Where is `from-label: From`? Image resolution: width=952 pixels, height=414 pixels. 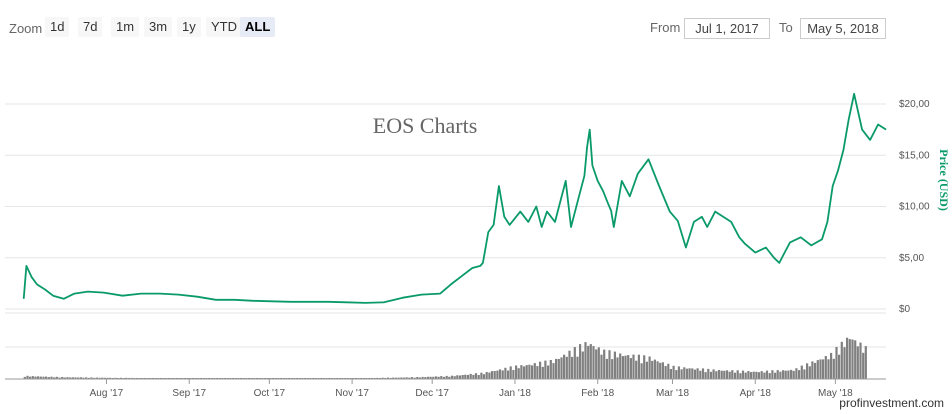
from-label: From is located at coordinates (665, 27).